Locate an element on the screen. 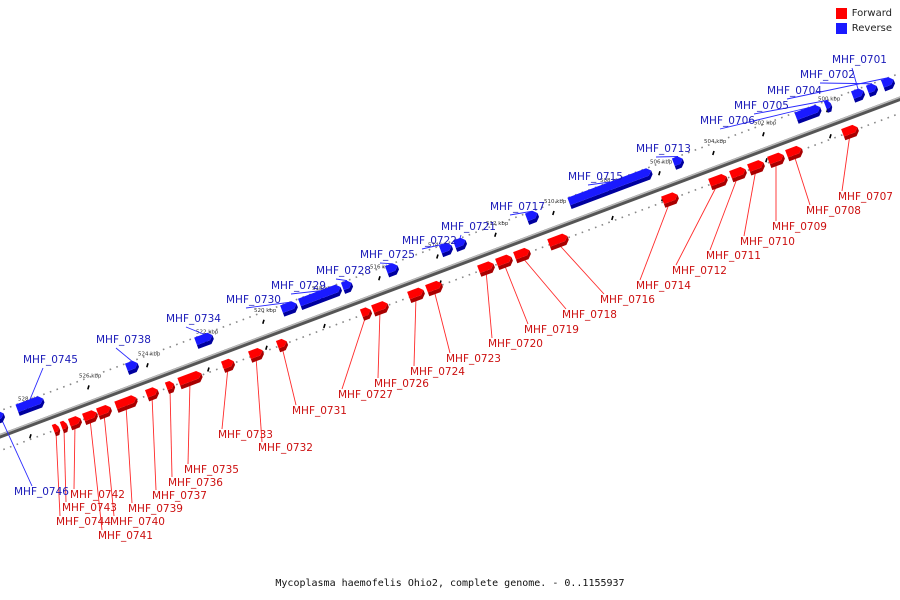 This screenshot has width=900, height=600. gene-label: MHF_0706 is located at coordinates (727, 121).